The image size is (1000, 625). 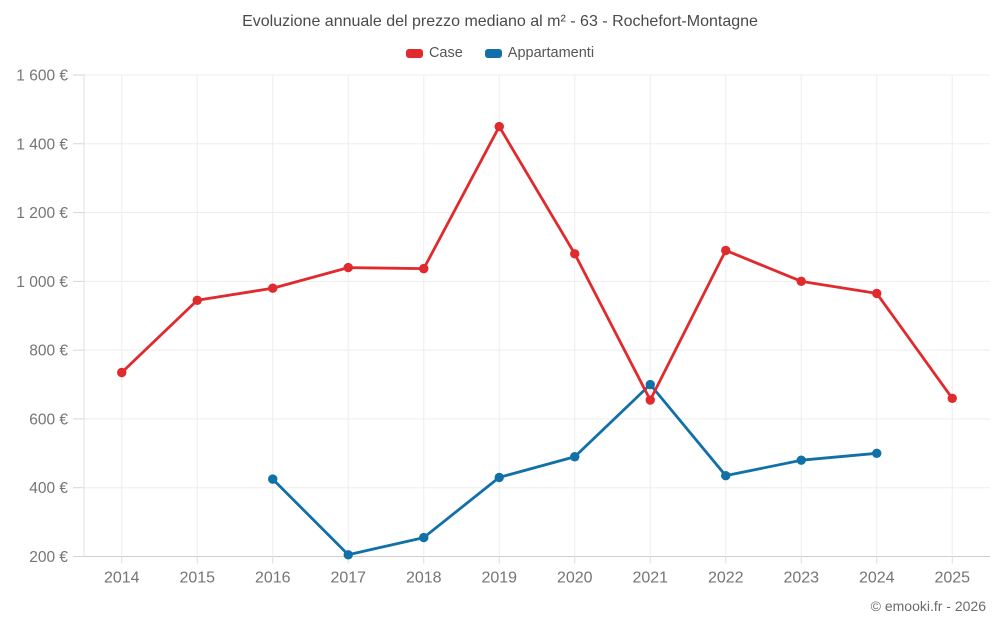 I want to click on data-point-case-2020, so click(x=575, y=254).